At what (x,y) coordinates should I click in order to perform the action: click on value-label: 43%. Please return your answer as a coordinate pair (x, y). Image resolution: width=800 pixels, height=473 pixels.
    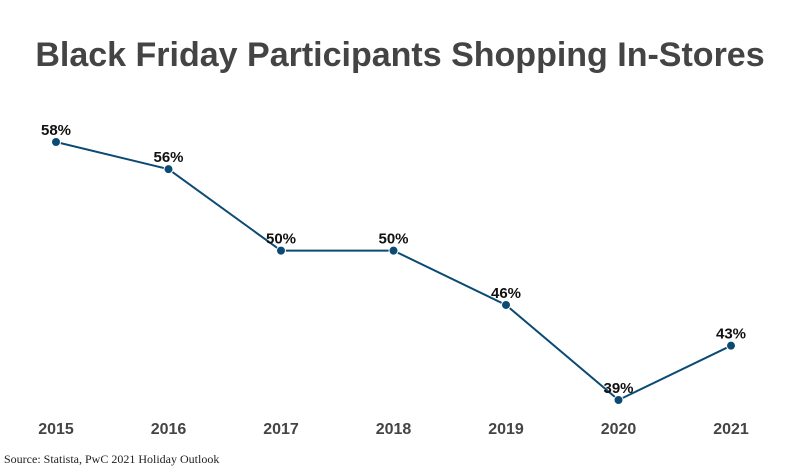
    Looking at the image, I should click on (731, 334).